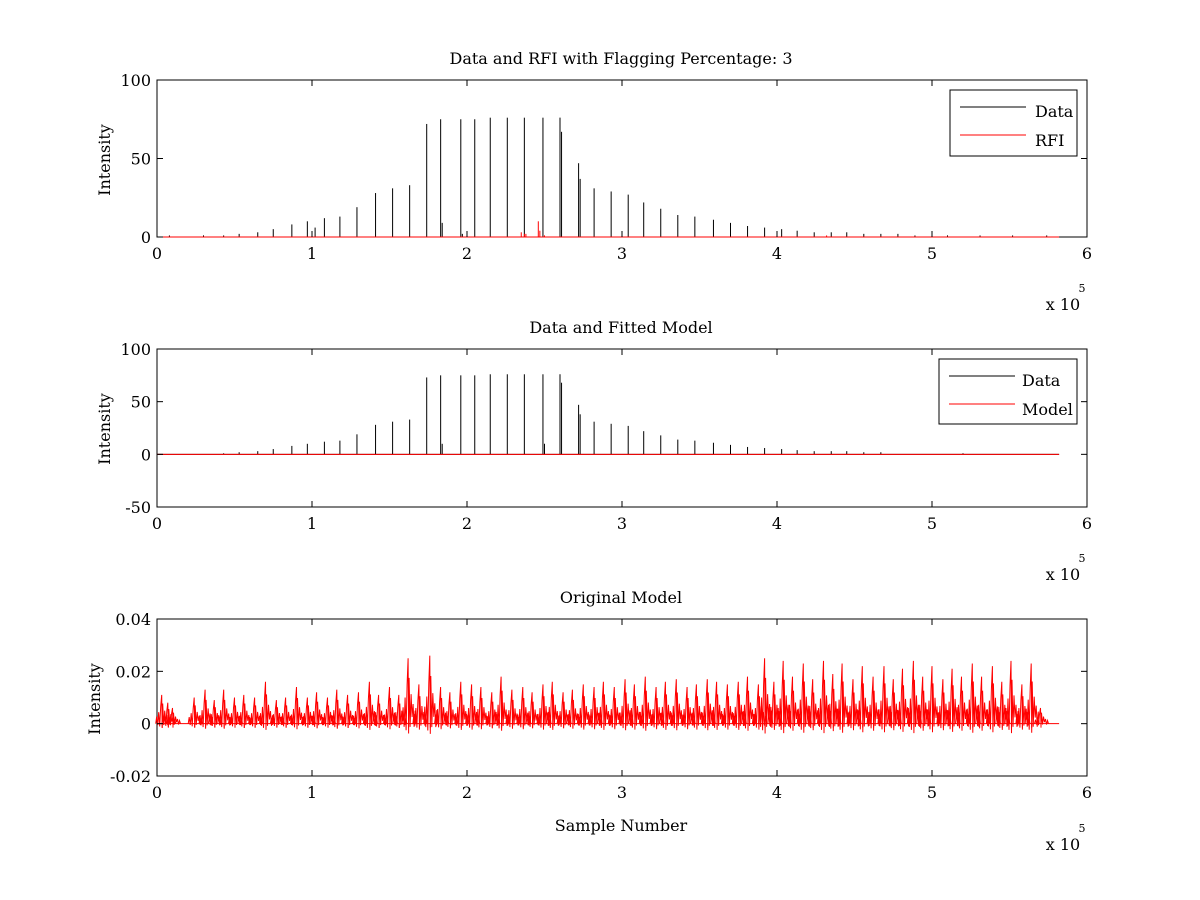 This screenshot has width=1200, height=900. I want to click on subplot-3-title: Original Model, so click(621, 597).